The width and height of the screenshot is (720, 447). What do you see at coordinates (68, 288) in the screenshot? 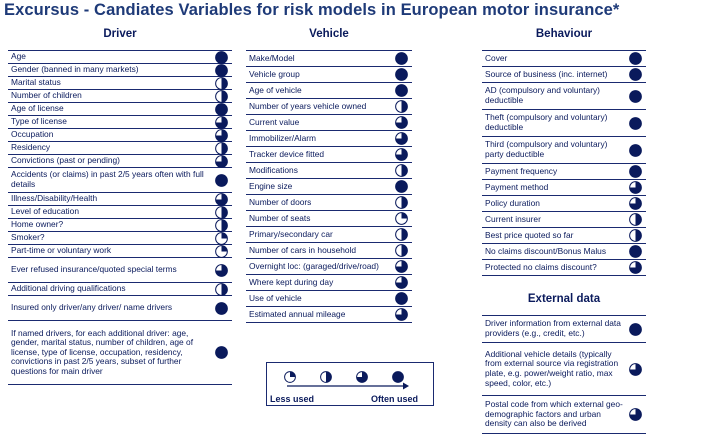
I see `list-item-label: Additional driving qualifications` at bounding box center [68, 288].